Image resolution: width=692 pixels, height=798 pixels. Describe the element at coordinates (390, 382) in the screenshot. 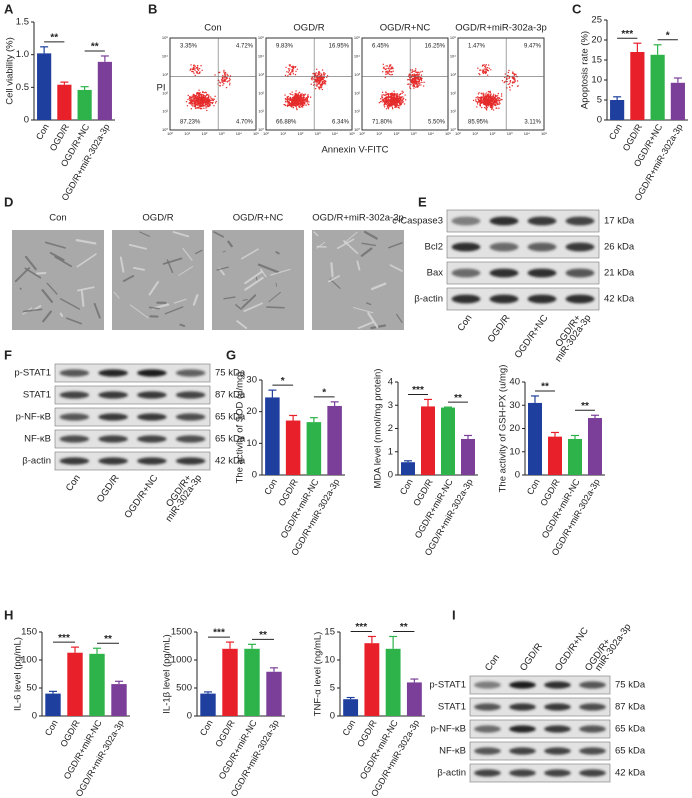

I see `y-tick-label: 4` at that location.